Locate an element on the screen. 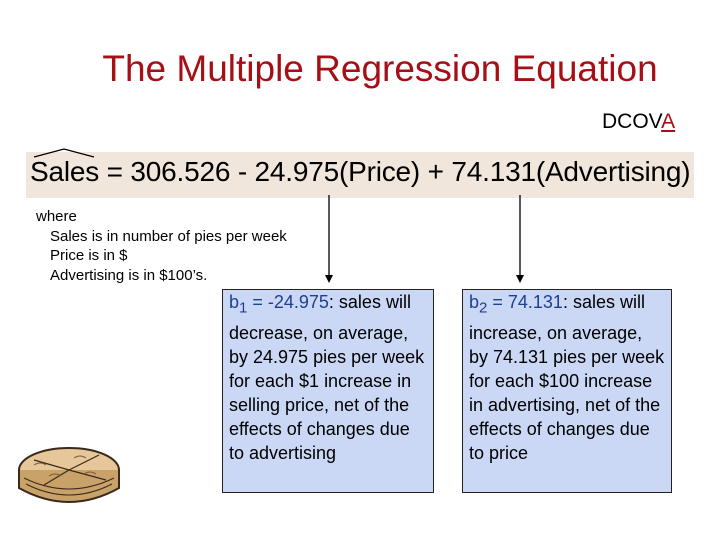 Image resolution: width=720 pixels, height=540 pixels. equation-b2: 74.131 is located at coordinates (493, 171).